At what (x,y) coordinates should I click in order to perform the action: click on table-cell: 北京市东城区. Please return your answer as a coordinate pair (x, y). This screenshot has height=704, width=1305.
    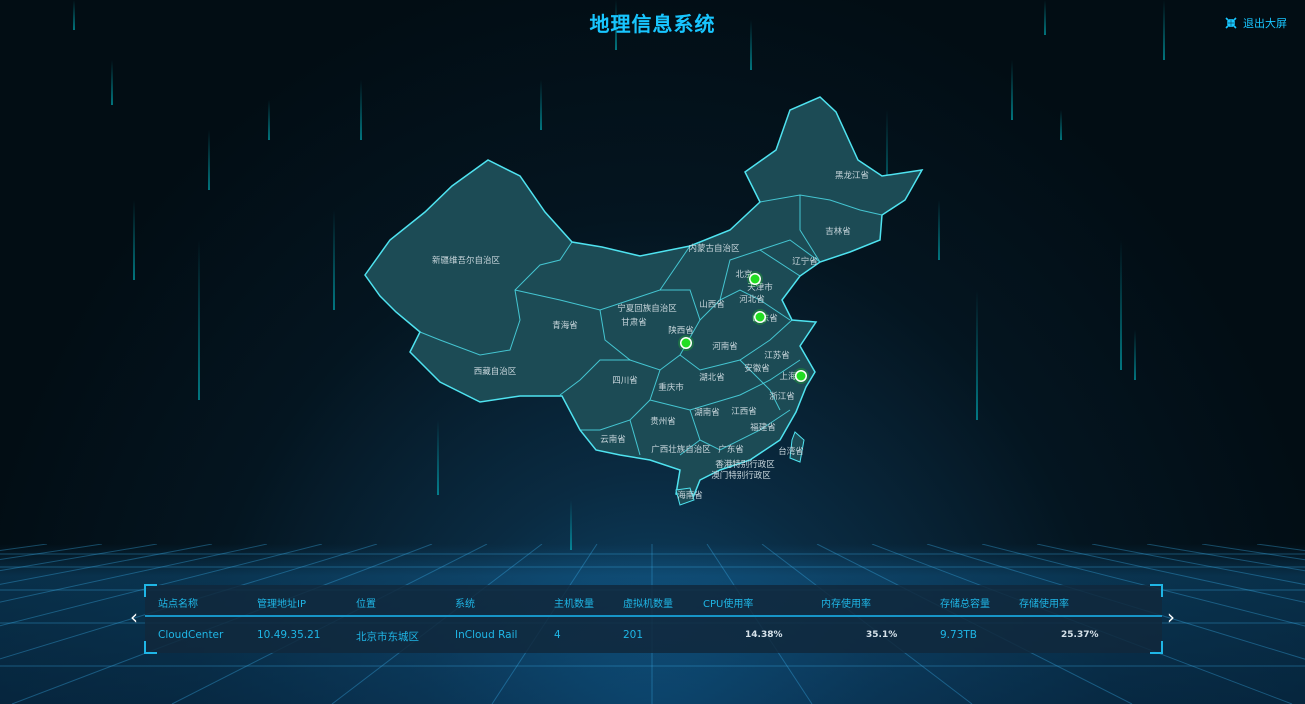
    Looking at the image, I should click on (387, 637).